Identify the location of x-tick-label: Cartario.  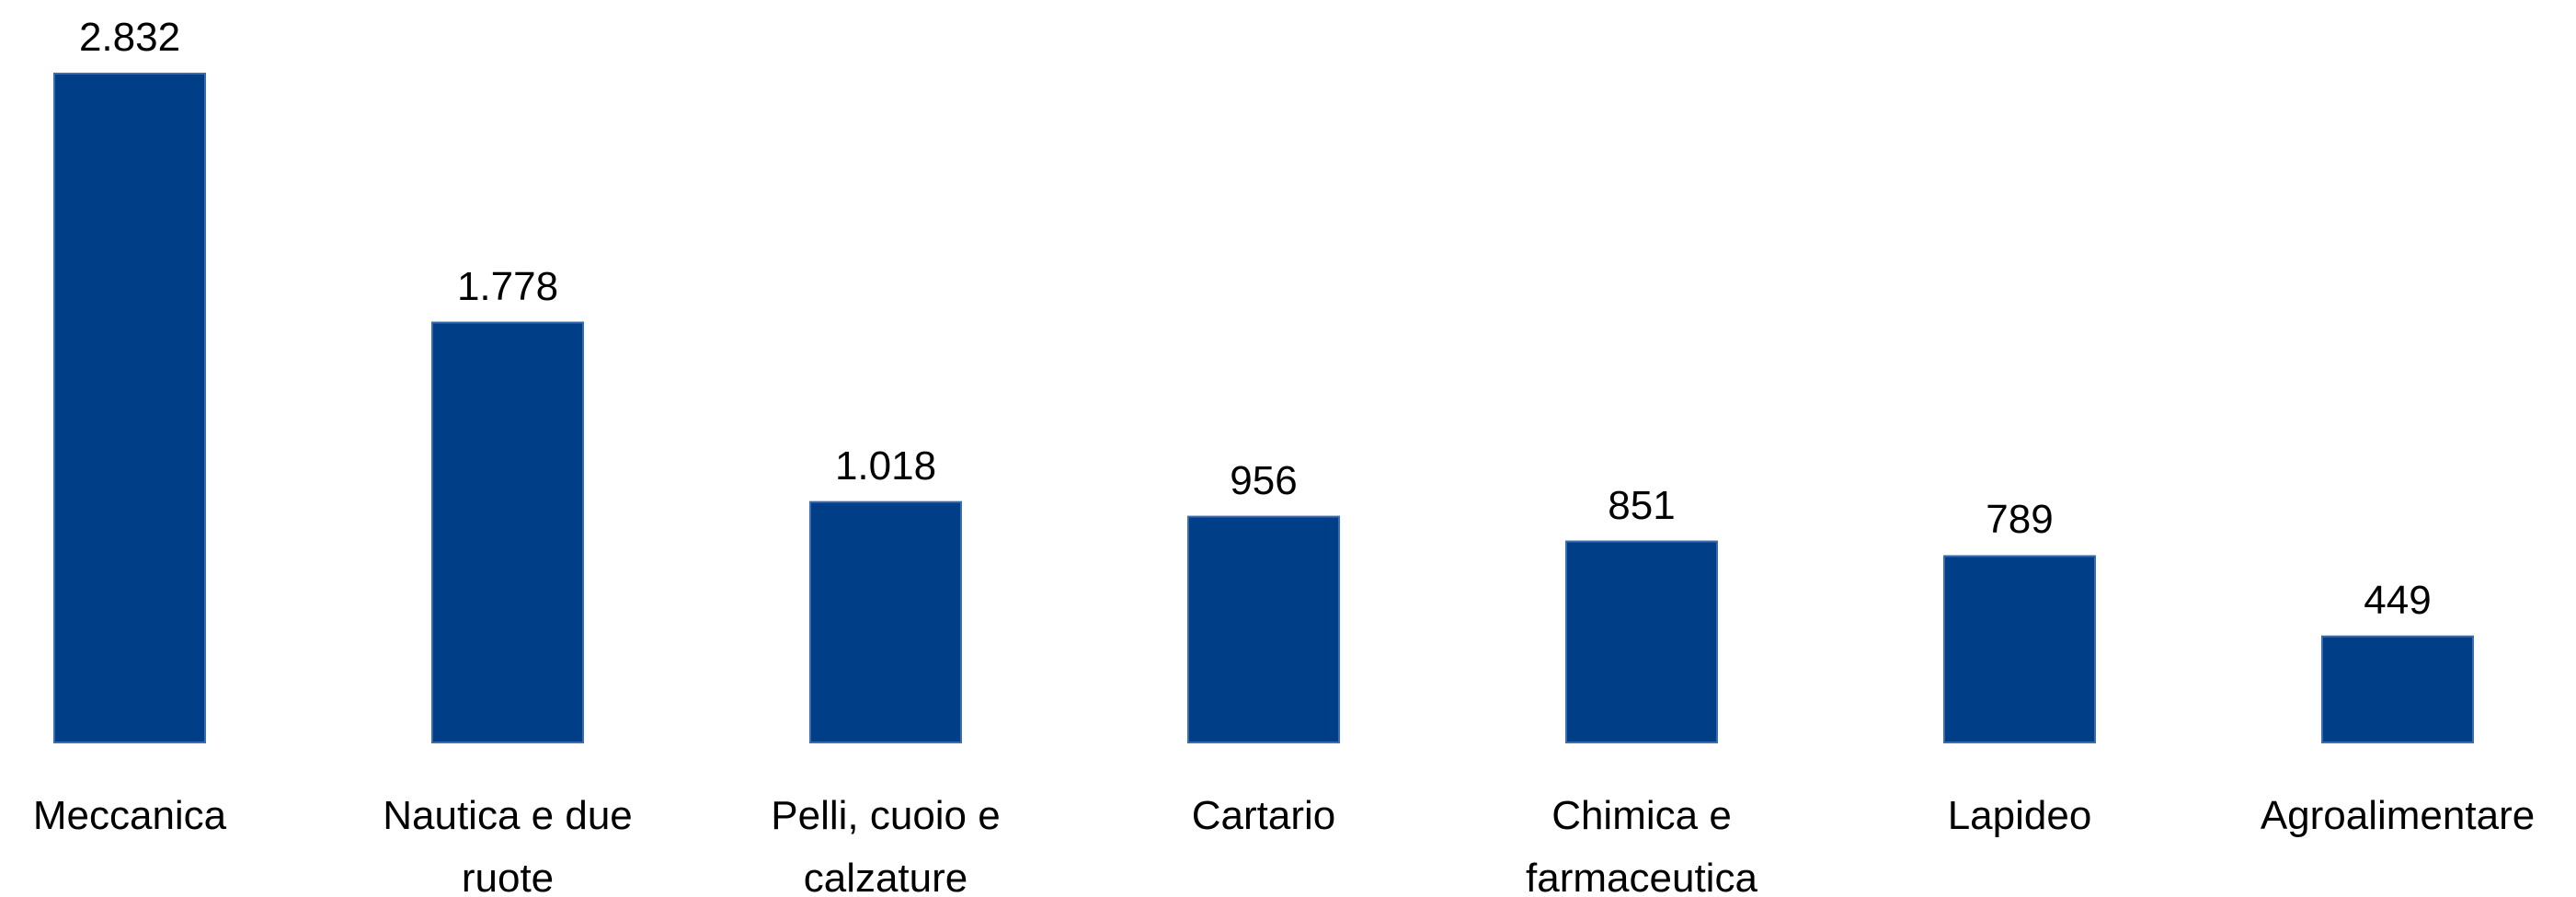
(1264, 815).